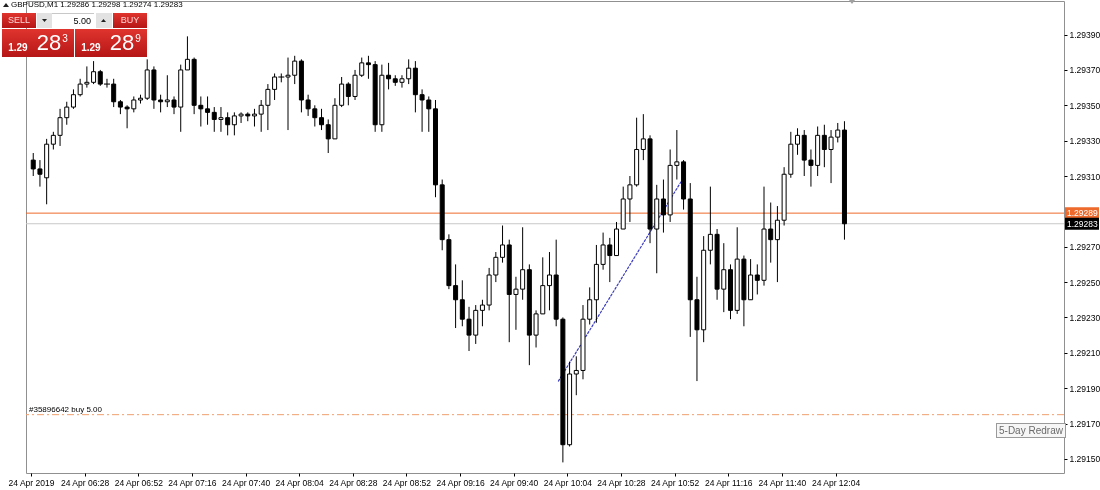 This screenshot has height=490, width=1100. Describe the element at coordinates (1084, 424) in the screenshot. I see `y-tick-label: 1.29170` at that location.